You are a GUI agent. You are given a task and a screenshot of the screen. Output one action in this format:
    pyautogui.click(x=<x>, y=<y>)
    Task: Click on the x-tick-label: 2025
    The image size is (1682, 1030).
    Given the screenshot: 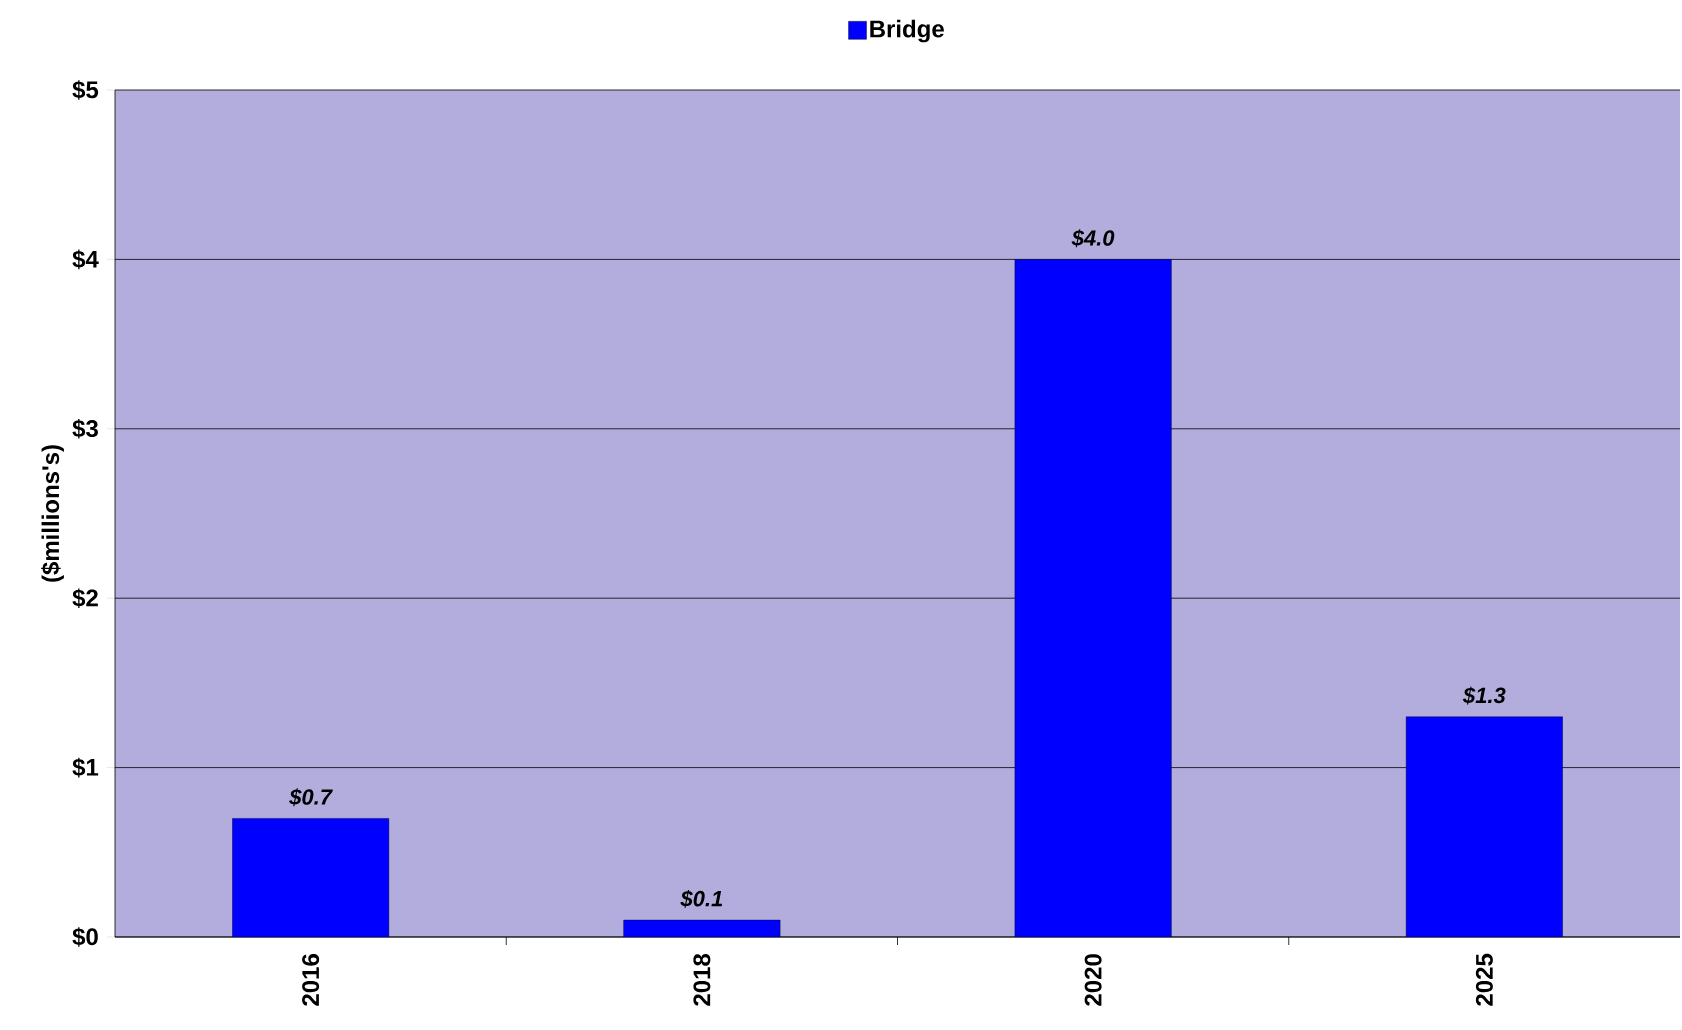 What is the action you would take?
    pyautogui.click(x=1484, y=979)
    